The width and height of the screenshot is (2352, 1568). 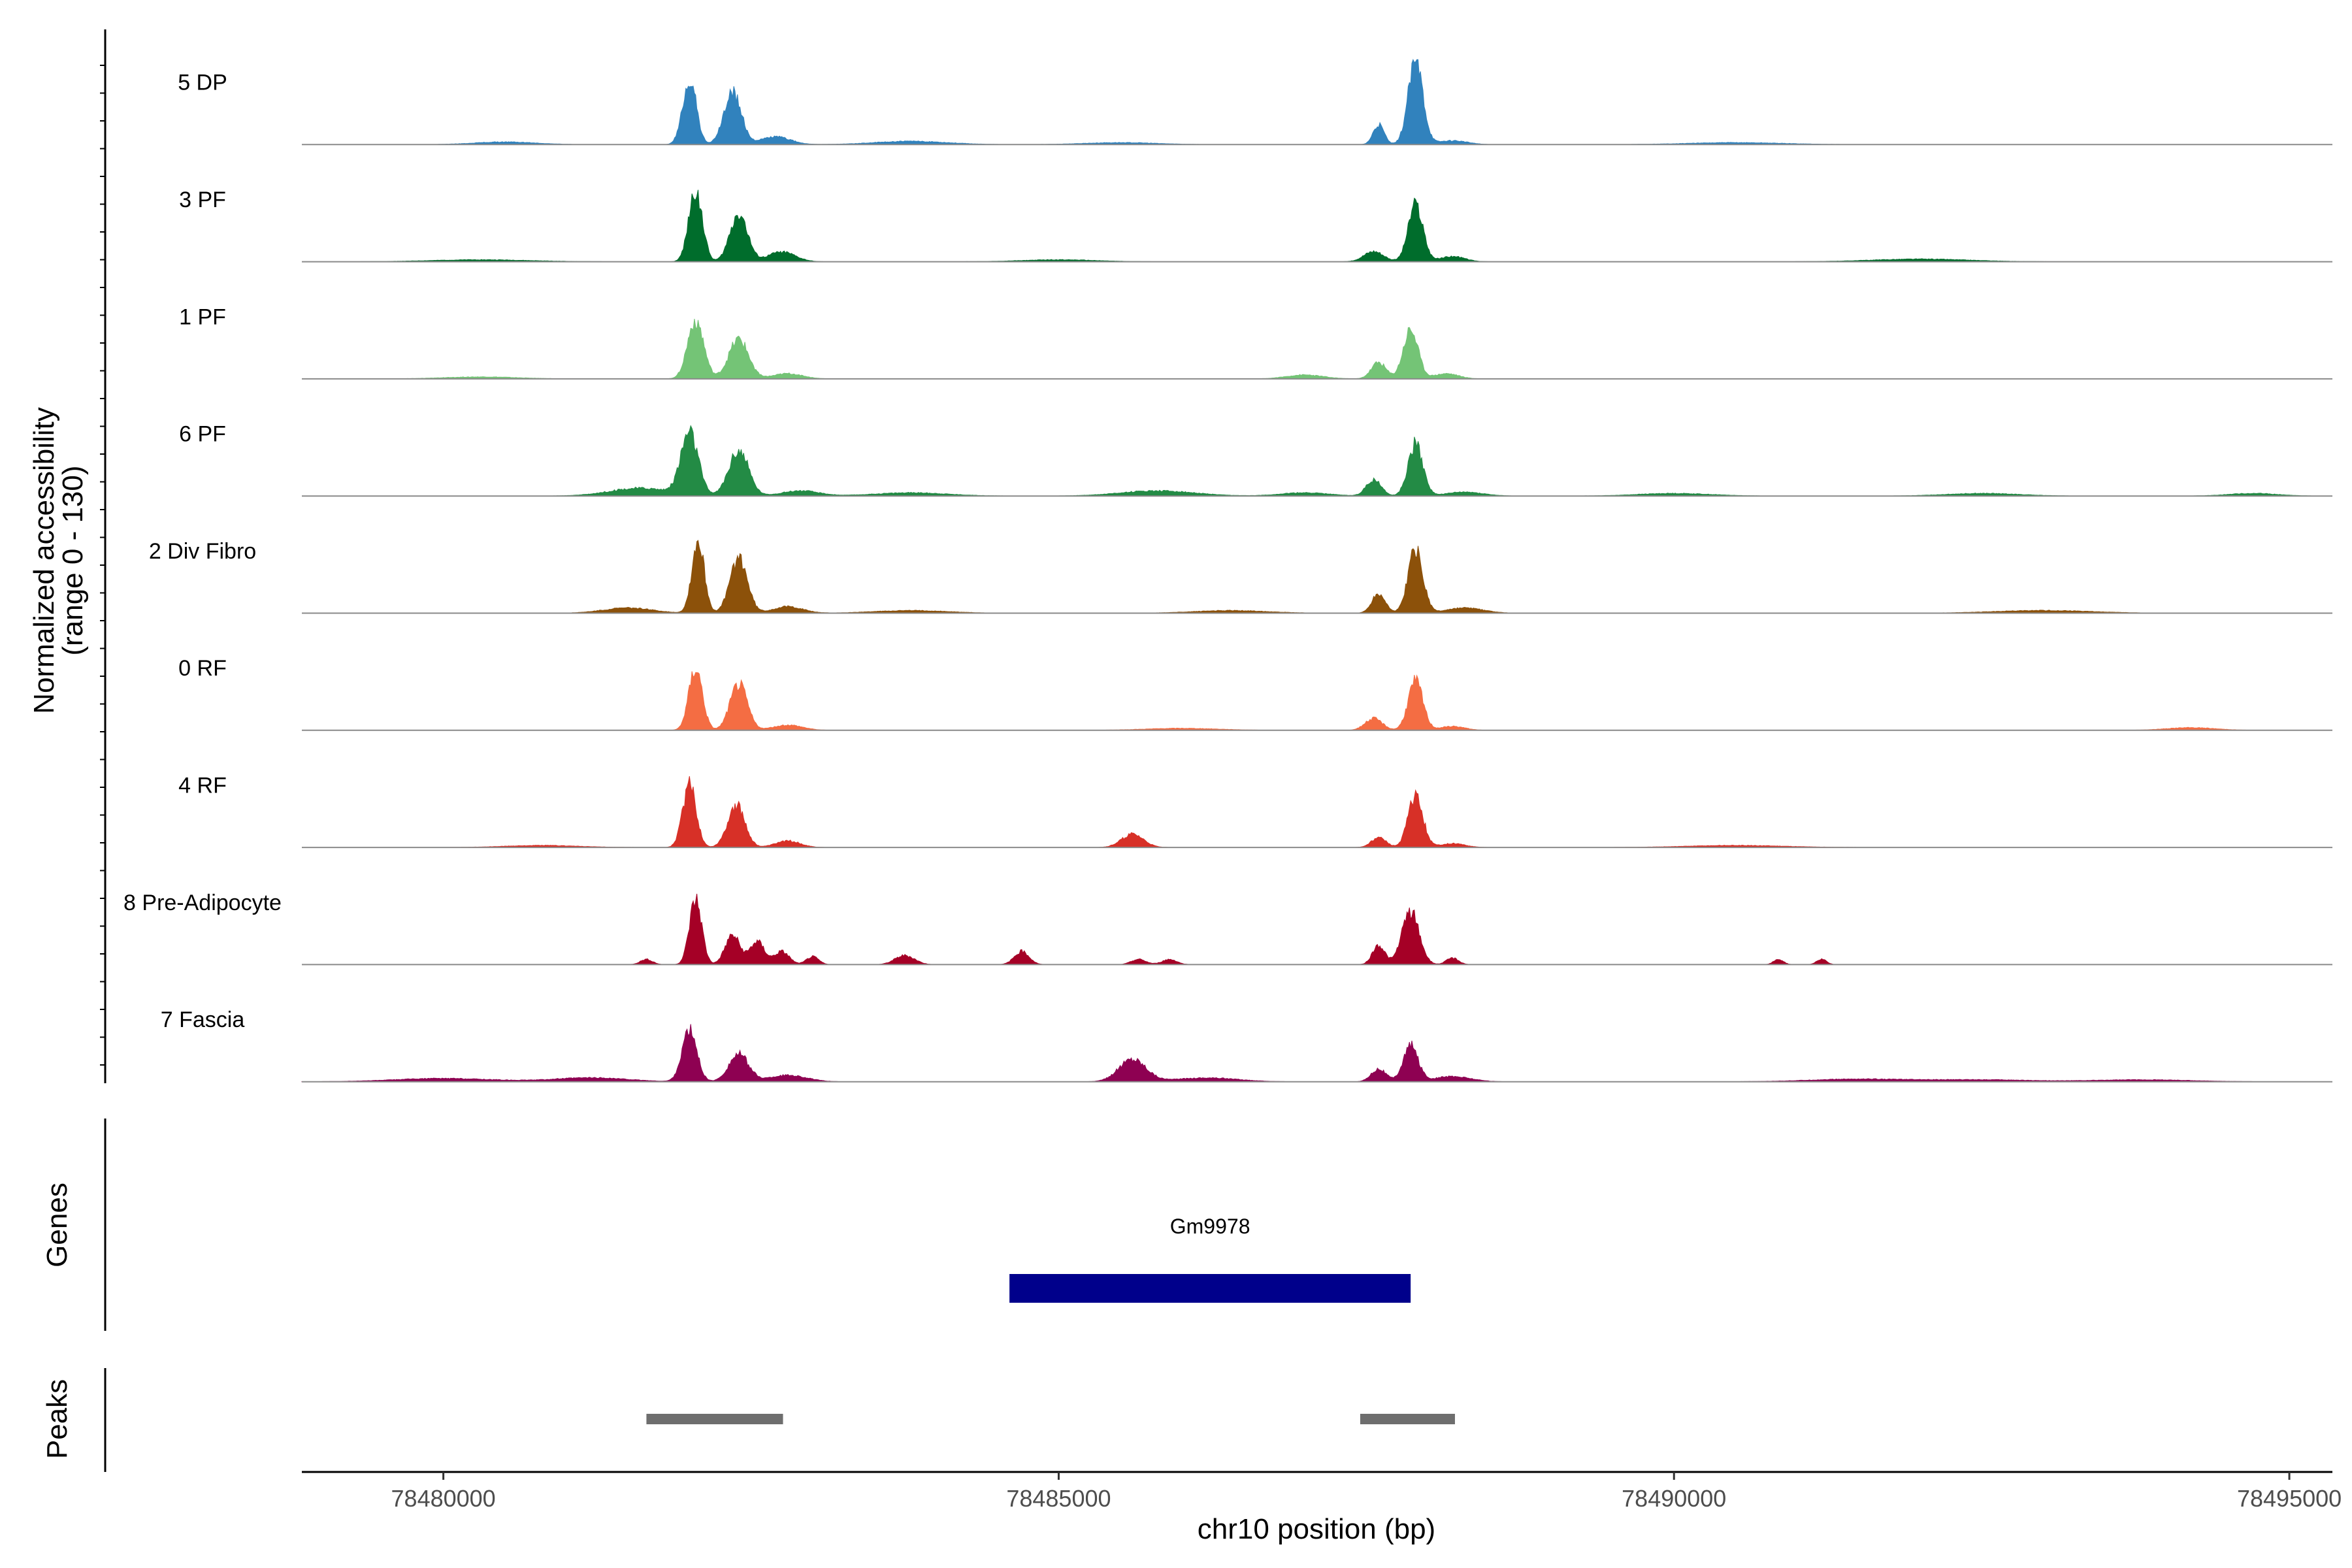 What do you see at coordinates (57, 1419) in the screenshot?
I see `peaks-panel-title: Peaks` at bounding box center [57, 1419].